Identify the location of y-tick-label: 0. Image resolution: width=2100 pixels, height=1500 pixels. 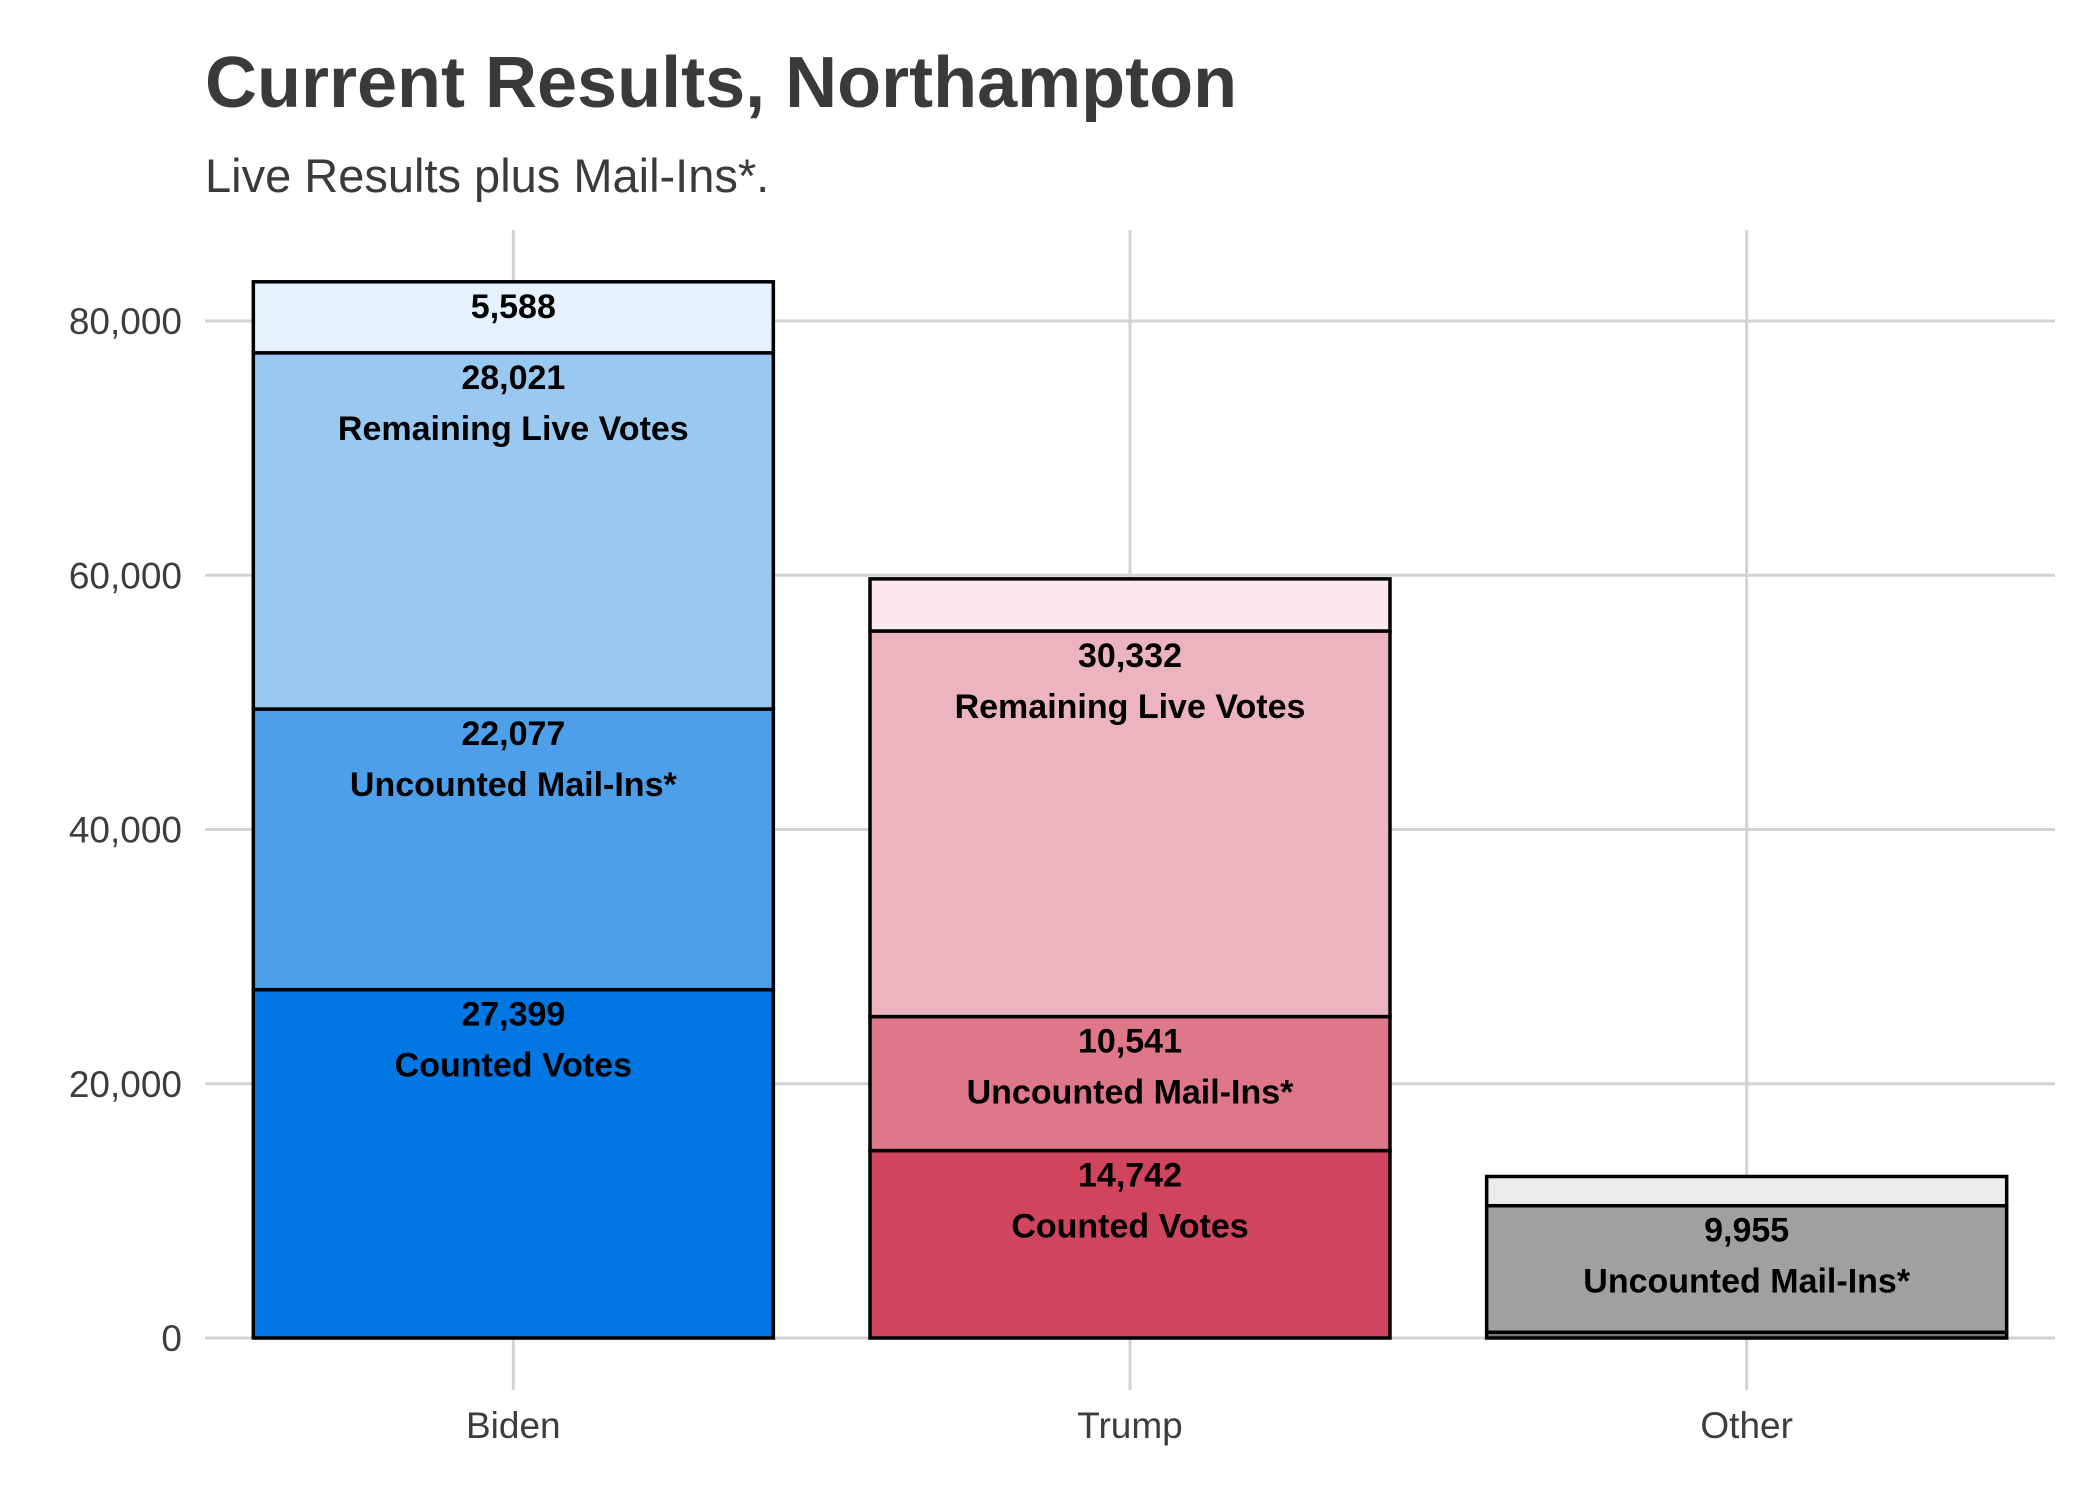
(171, 1338).